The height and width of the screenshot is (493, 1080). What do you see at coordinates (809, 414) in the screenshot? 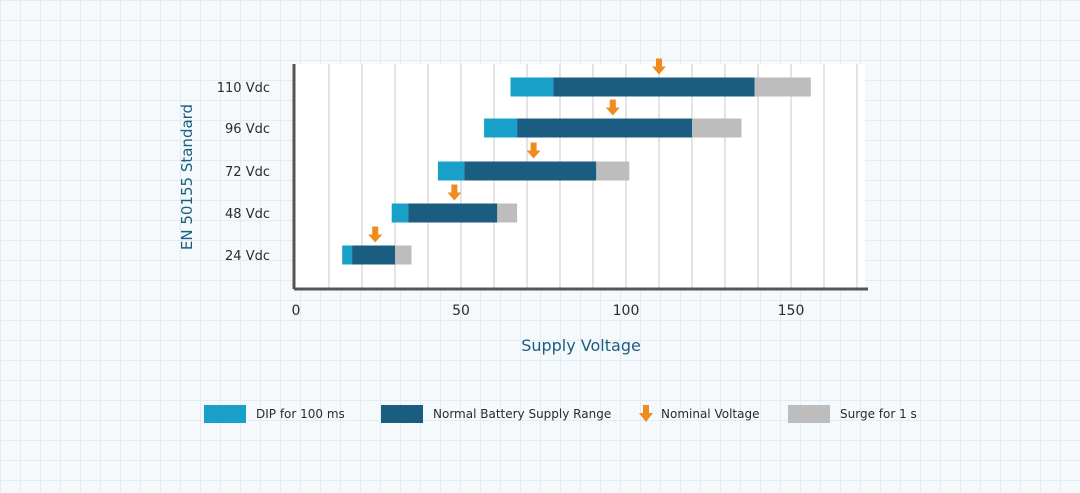
I see `legend-swatch-surge` at bounding box center [809, 414].